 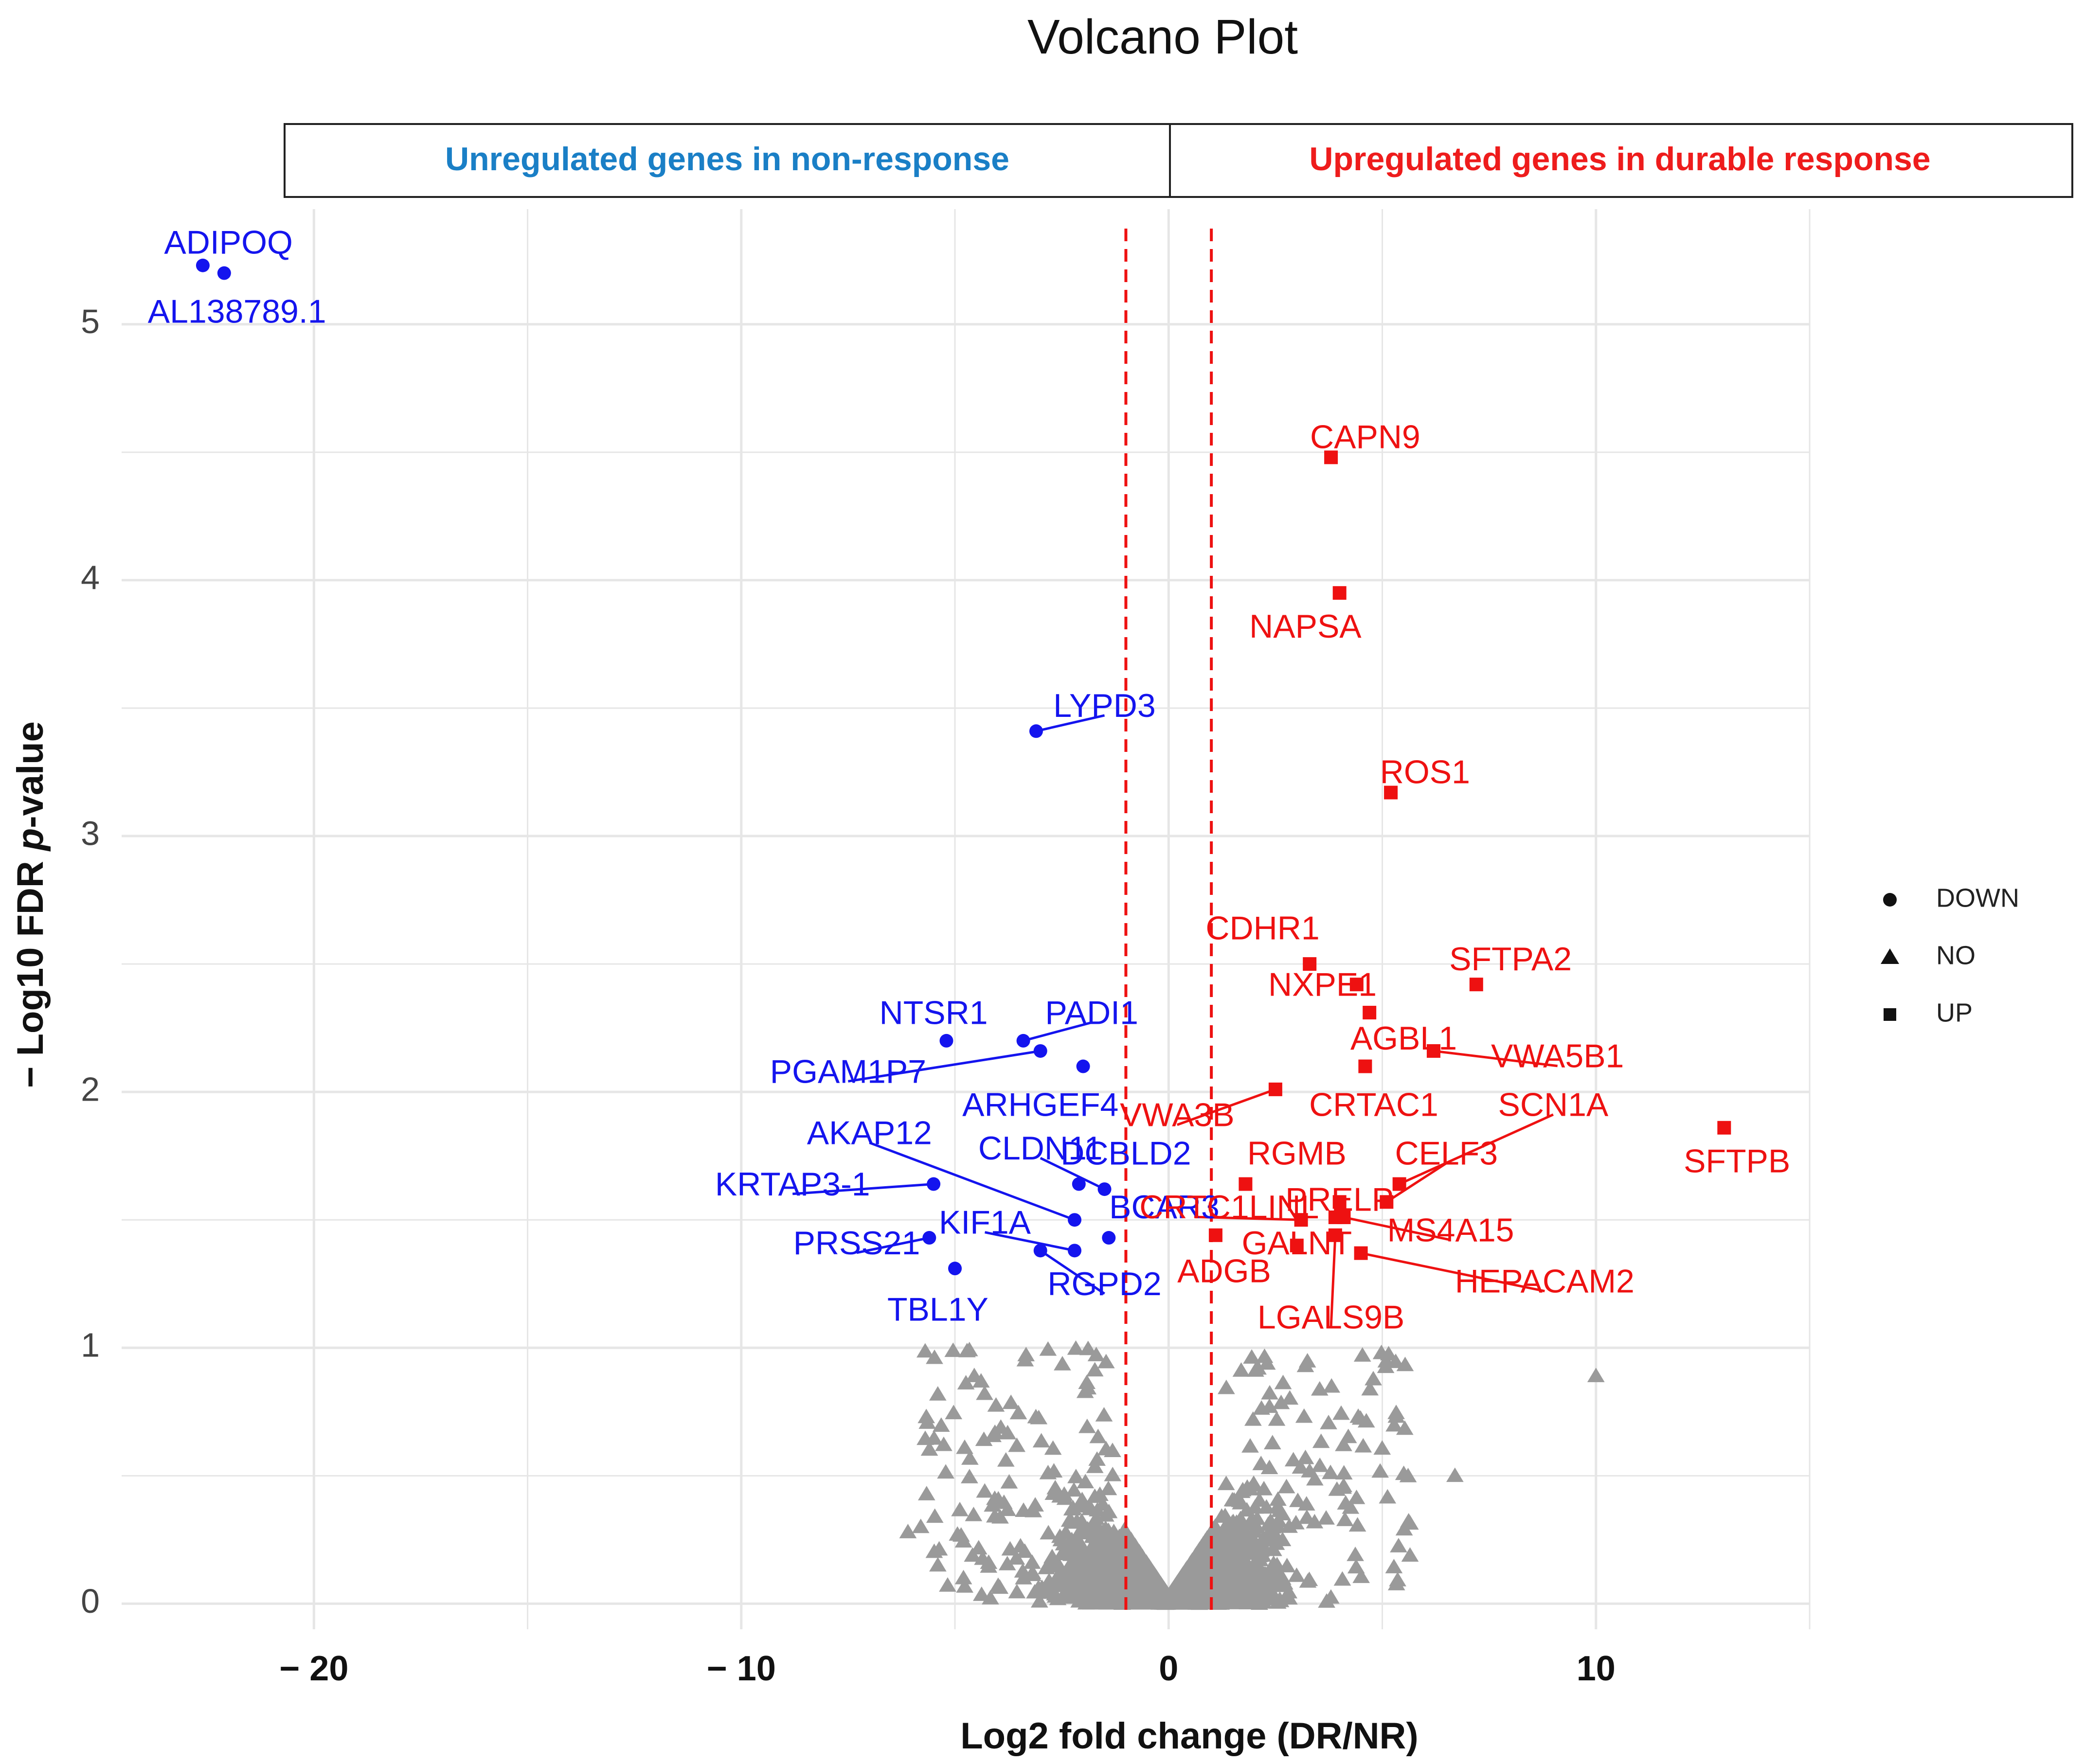 I want to click on y-tick-label: 3, so click(x=90, y=833).